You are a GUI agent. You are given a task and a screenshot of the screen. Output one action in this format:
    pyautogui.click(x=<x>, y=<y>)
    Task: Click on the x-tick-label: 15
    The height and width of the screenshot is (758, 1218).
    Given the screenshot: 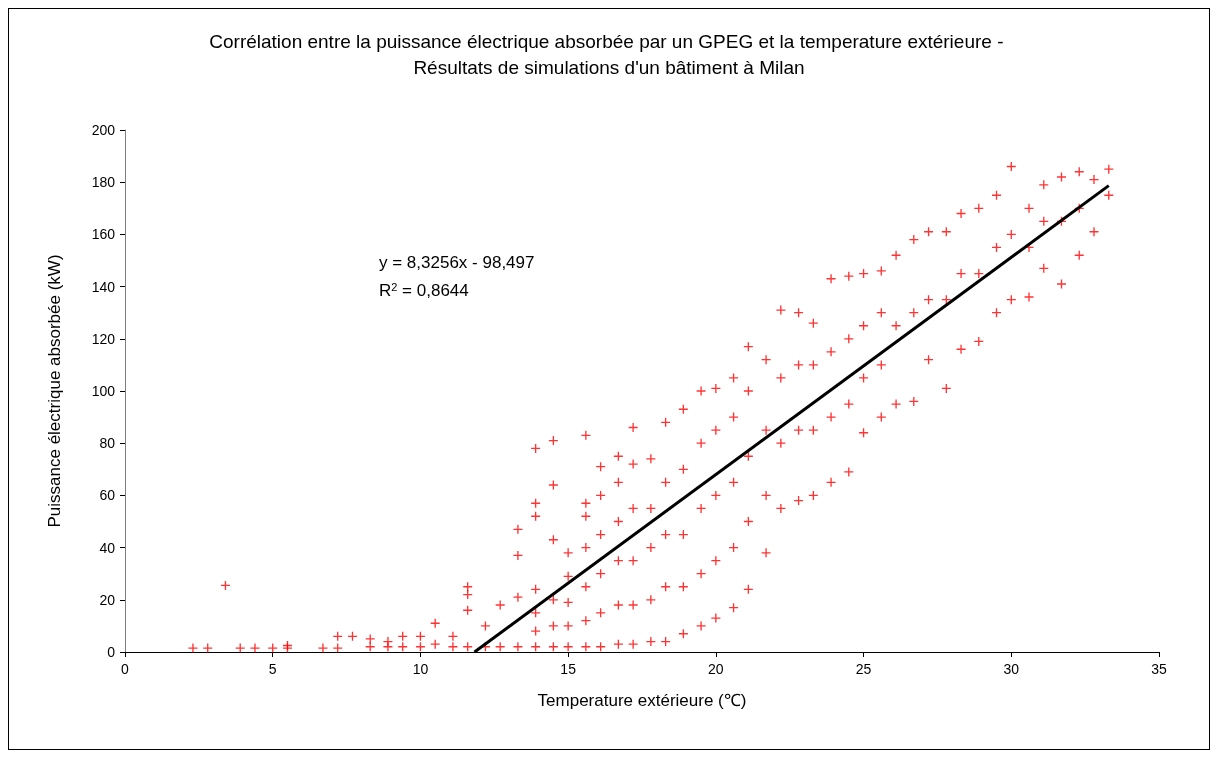 What is the action you would take?
    pyautogui.click(x=568, y=669)
    